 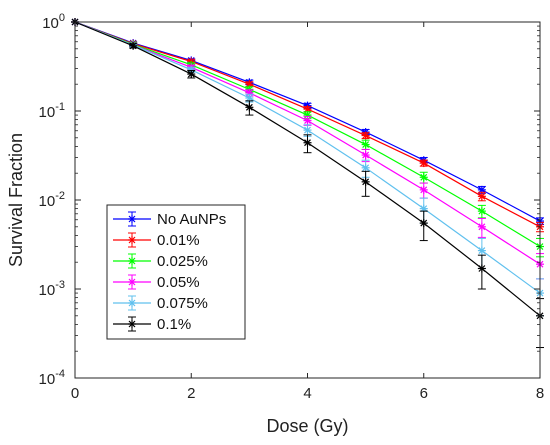 I want to click on x-tick-label: 8, so click(x=540, y=393).